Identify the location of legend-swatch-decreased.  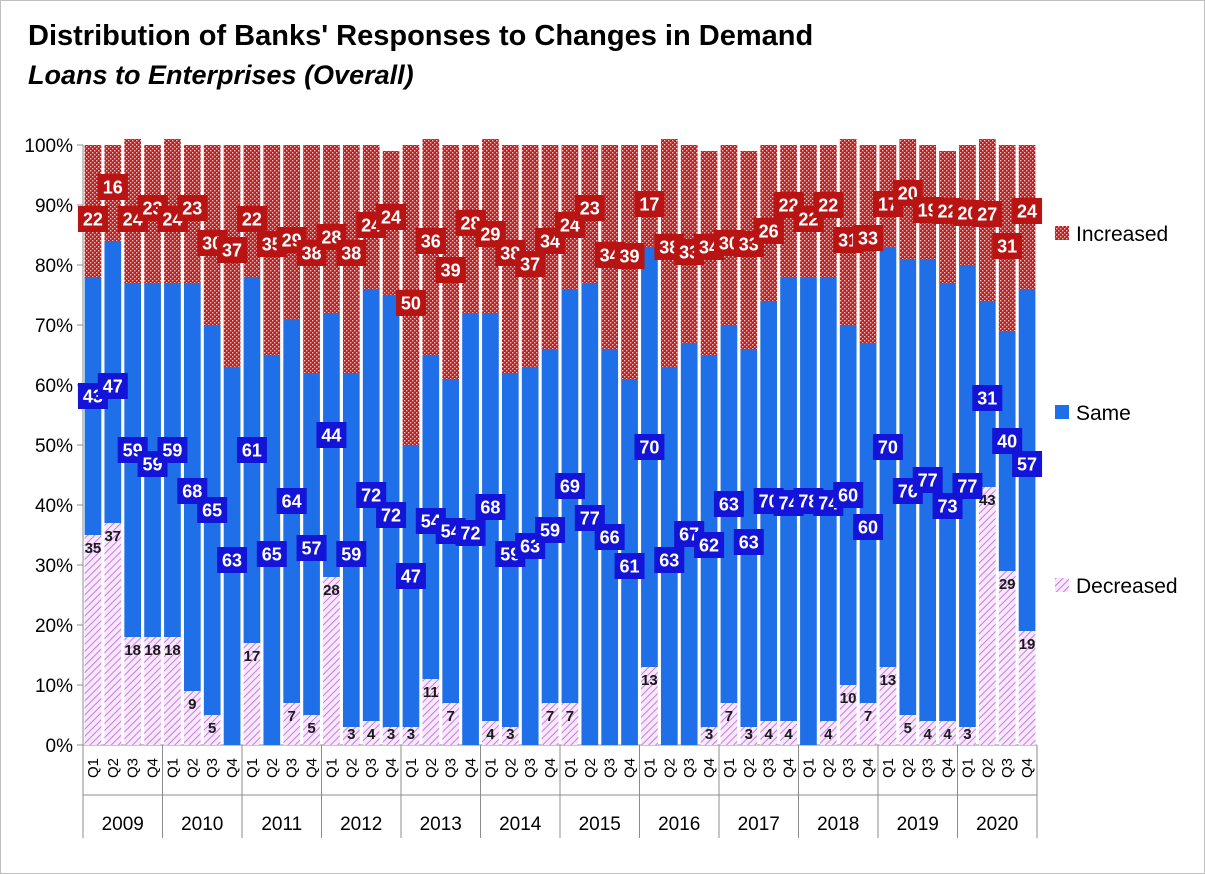
(1062, 585).